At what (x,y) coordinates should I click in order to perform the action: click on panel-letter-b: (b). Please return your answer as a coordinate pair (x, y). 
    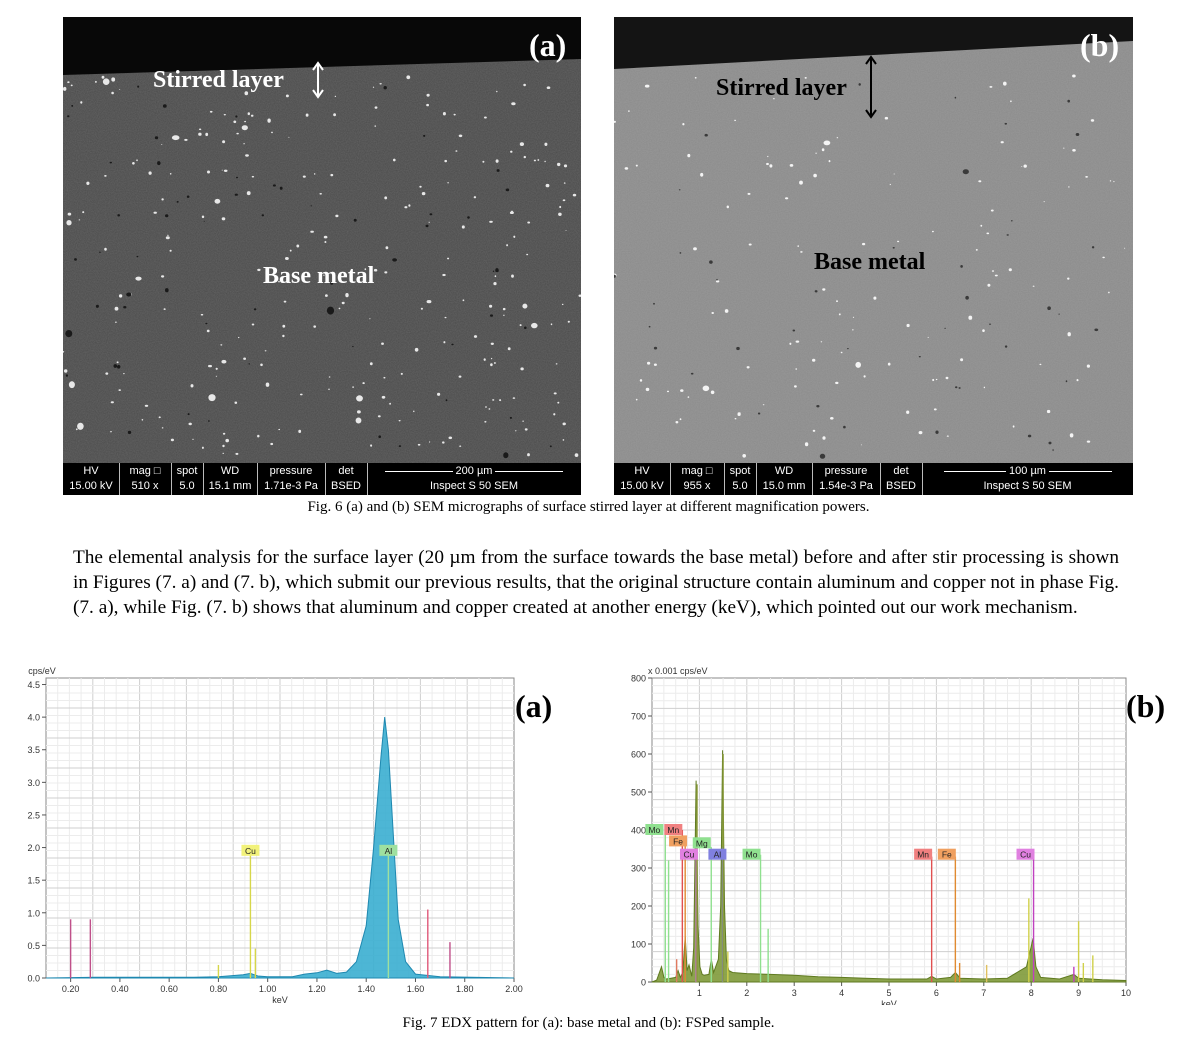
    Looking at the image, I should click on (1100, 45).